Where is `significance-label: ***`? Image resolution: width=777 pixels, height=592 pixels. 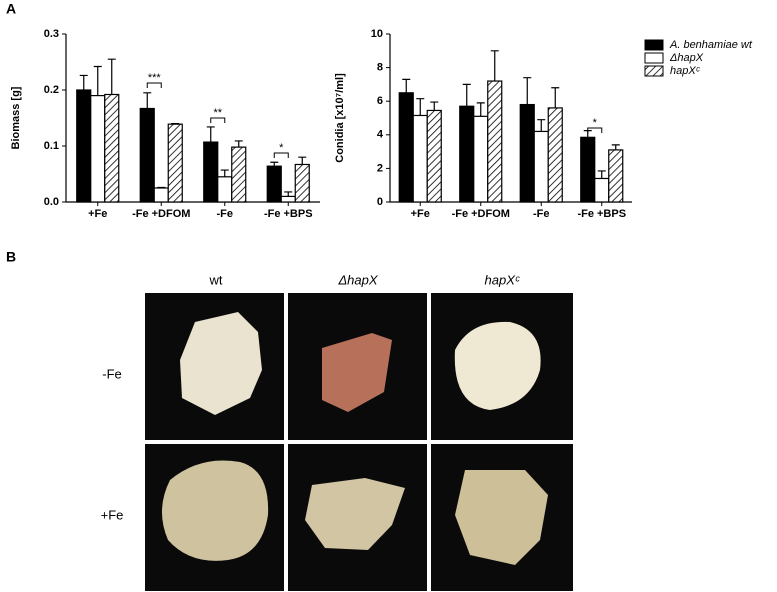
significance-label: *** is located at coordinates (155, 78).